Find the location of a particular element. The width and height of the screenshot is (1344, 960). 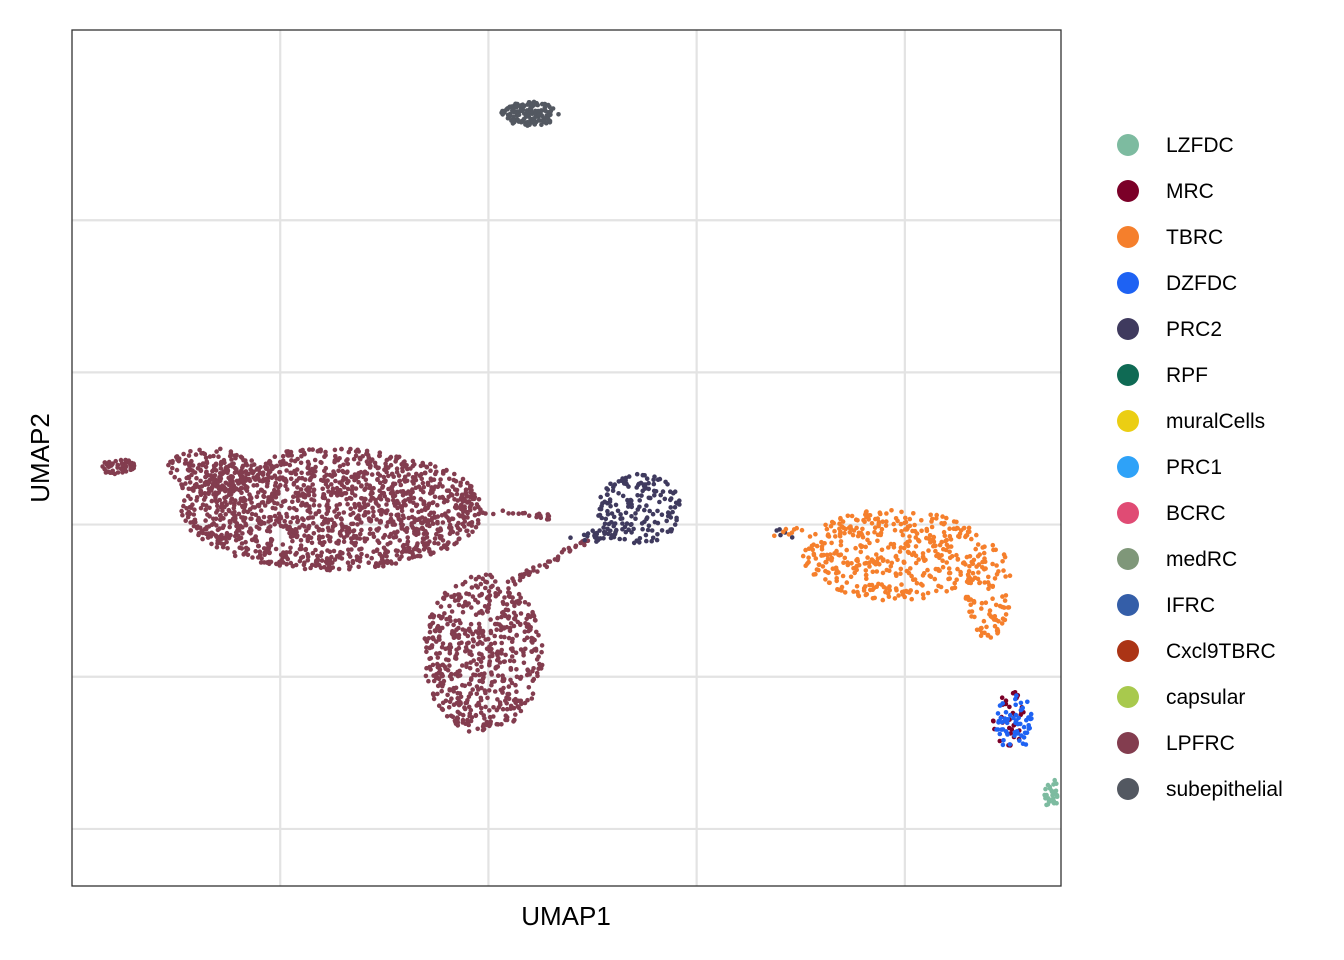

point-LZFDC is located at coordinates (1045, 789).